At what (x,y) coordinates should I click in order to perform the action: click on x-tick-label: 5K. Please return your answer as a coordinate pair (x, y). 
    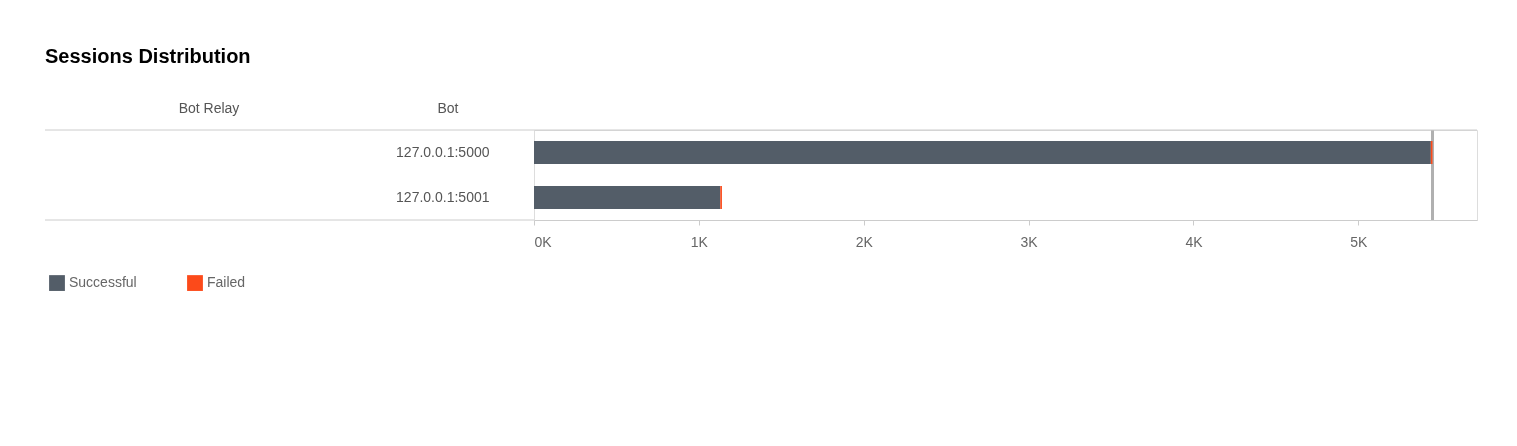
    Looking at the image, I should click on (1359, 241).